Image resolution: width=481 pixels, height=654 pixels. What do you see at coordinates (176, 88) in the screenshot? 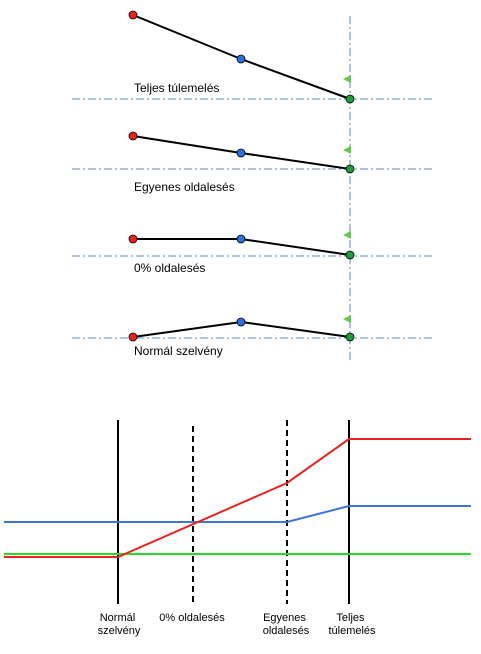
I see `cross-section-label: Teljes túlemelés` at bounding box center [176, 88].